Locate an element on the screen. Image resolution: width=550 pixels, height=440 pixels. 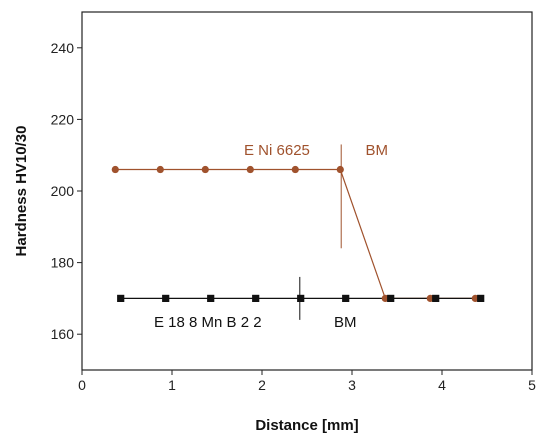
y-tick-label: 180 is located at coordinates (63, 263).